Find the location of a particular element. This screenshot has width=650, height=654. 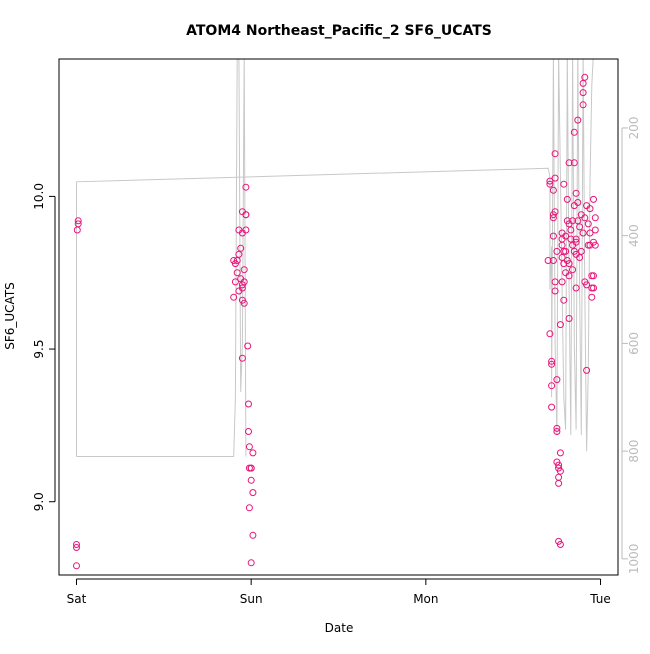

y-axis-label: SF6_UCATS is located at coordinates (10, 316).